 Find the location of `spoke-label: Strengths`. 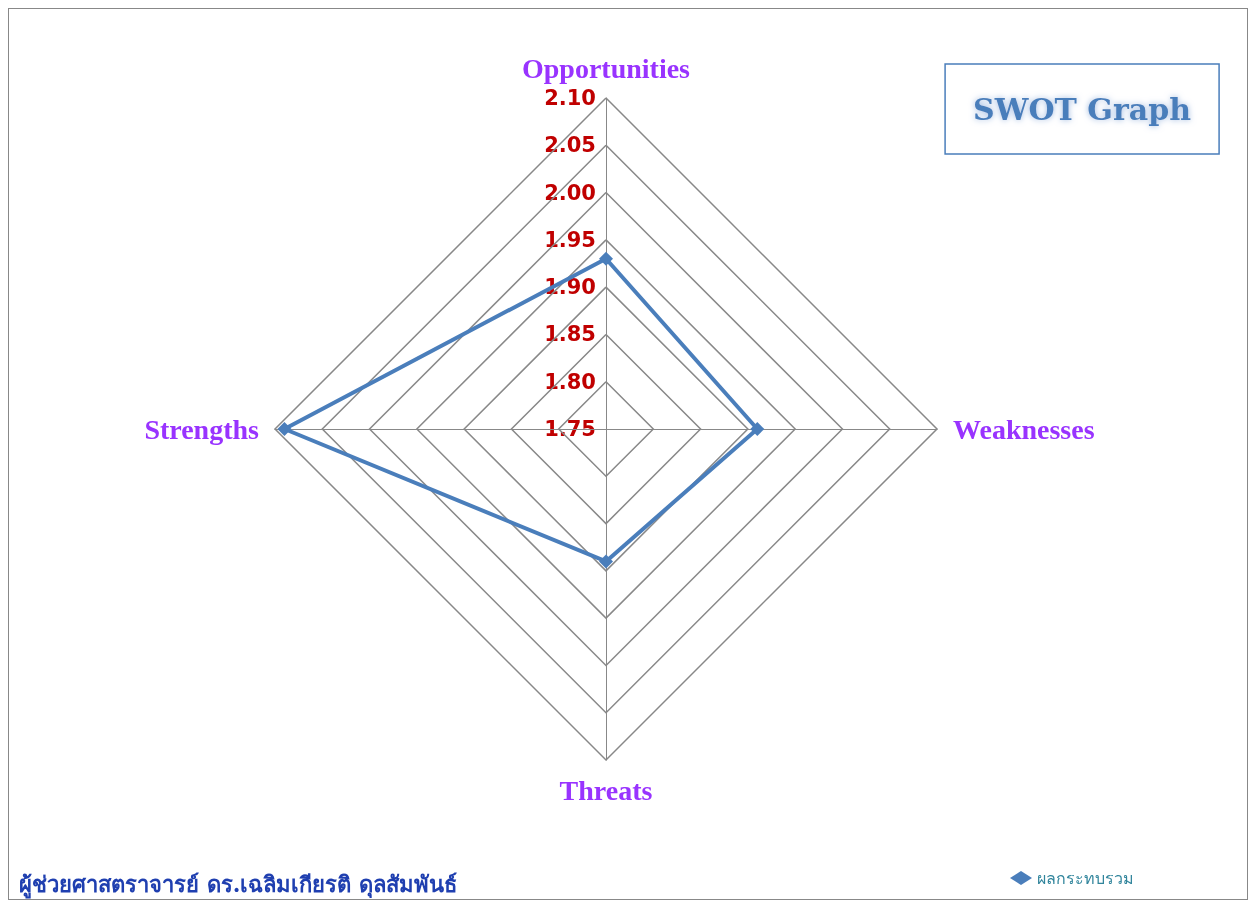

spoke-label: Strengths is located at coordinates (202, 429).